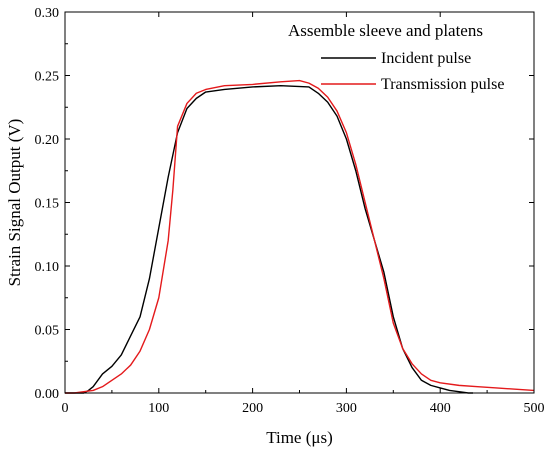  I want to click on y-tick-label: 0.30, so click(47, 13).